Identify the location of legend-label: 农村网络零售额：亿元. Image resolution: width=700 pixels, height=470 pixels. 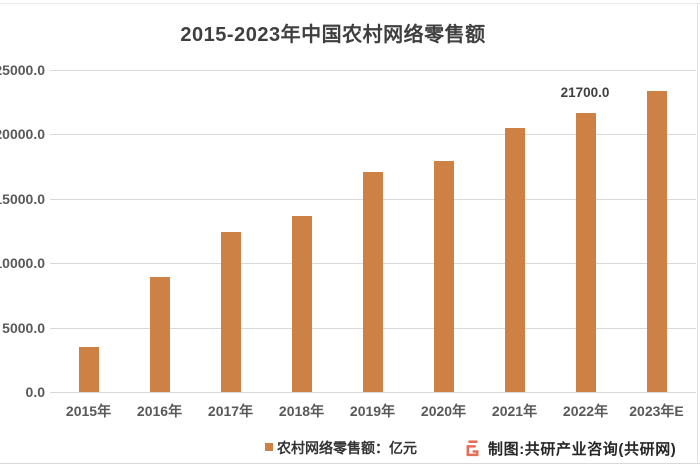
(347, 448).